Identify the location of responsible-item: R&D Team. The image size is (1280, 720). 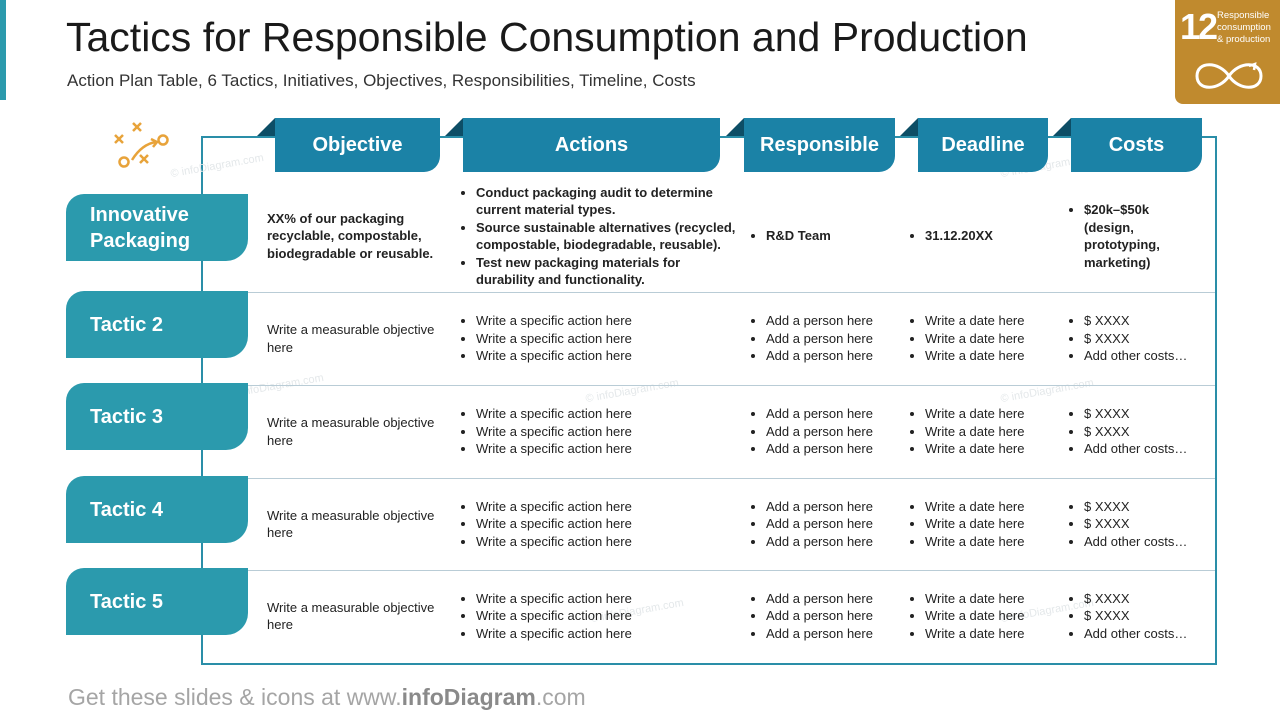
(798, 236).